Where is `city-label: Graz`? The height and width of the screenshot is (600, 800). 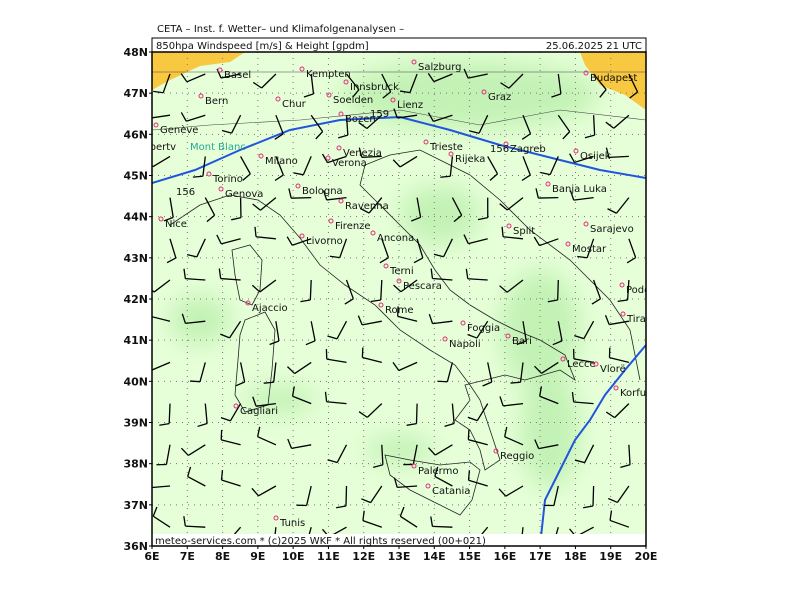
city-label: Graz is located at coordinates (499, 97).